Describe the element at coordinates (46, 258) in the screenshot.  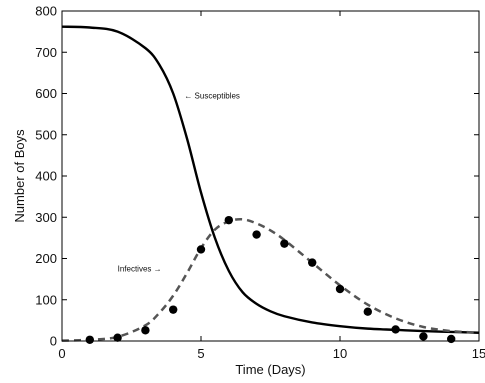
I see `y-tick-label: 200` at that location.